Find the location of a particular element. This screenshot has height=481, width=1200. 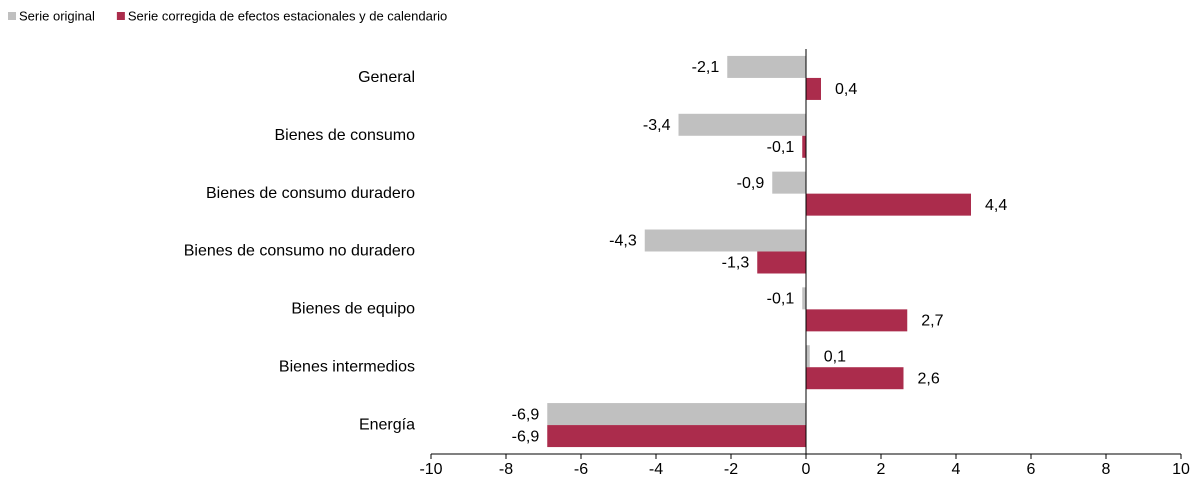

x-tick-label: 2 is located at coordinates (881, 469).